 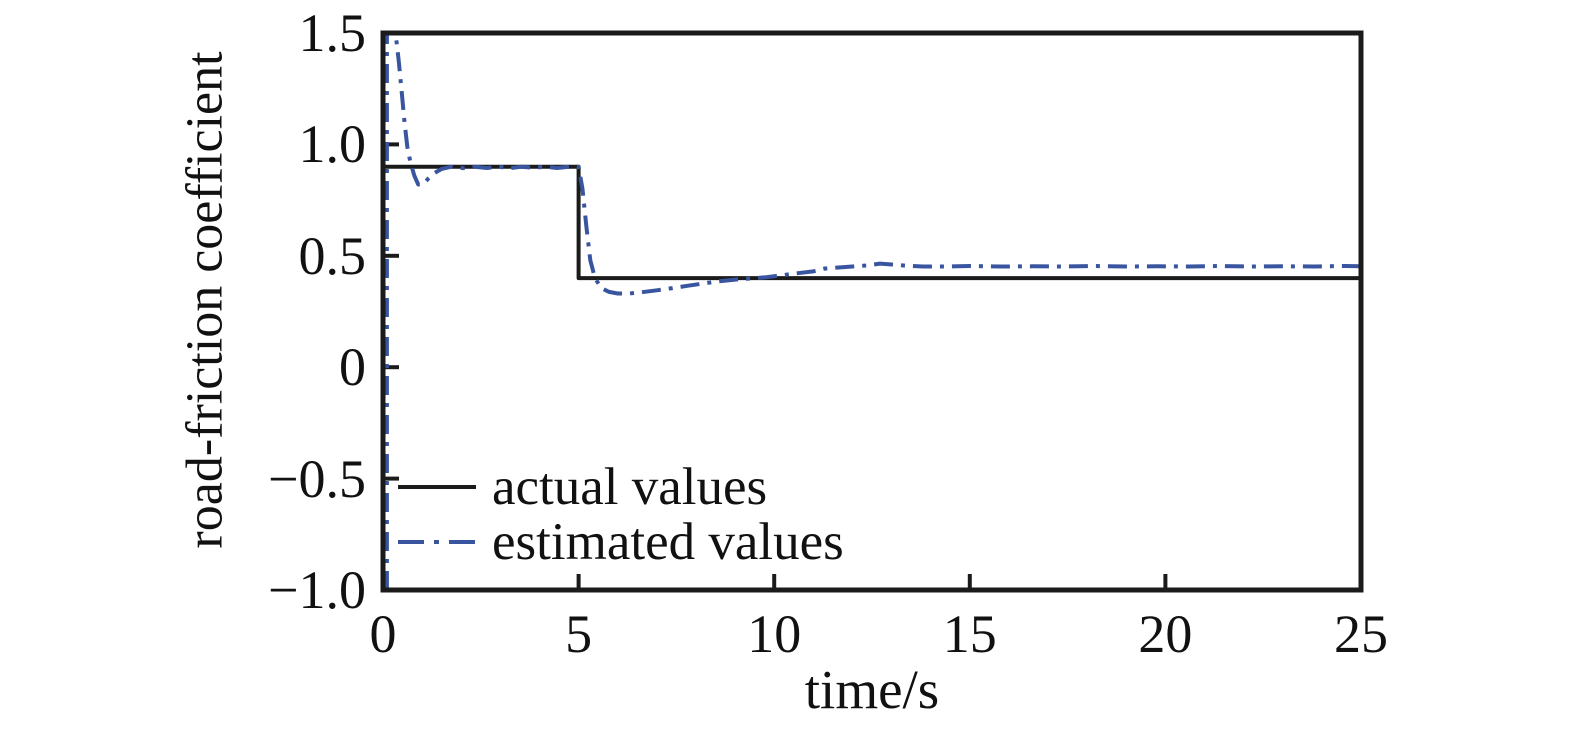 What do you see at coordinates (1165, 634) in the screenshot?
I see `x-tick-label: 20` at bounding box center [1165, 634].